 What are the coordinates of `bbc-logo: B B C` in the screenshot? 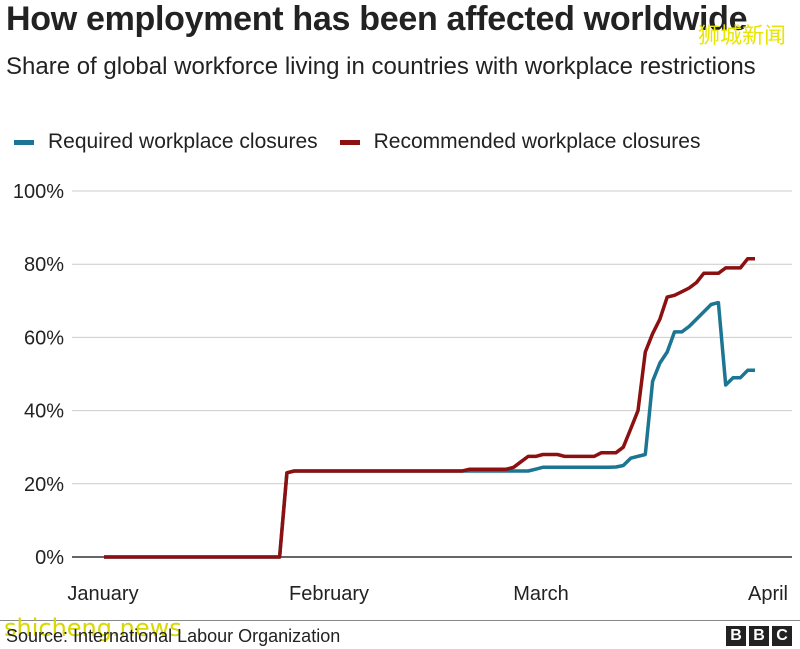 It's located at (757, 636).